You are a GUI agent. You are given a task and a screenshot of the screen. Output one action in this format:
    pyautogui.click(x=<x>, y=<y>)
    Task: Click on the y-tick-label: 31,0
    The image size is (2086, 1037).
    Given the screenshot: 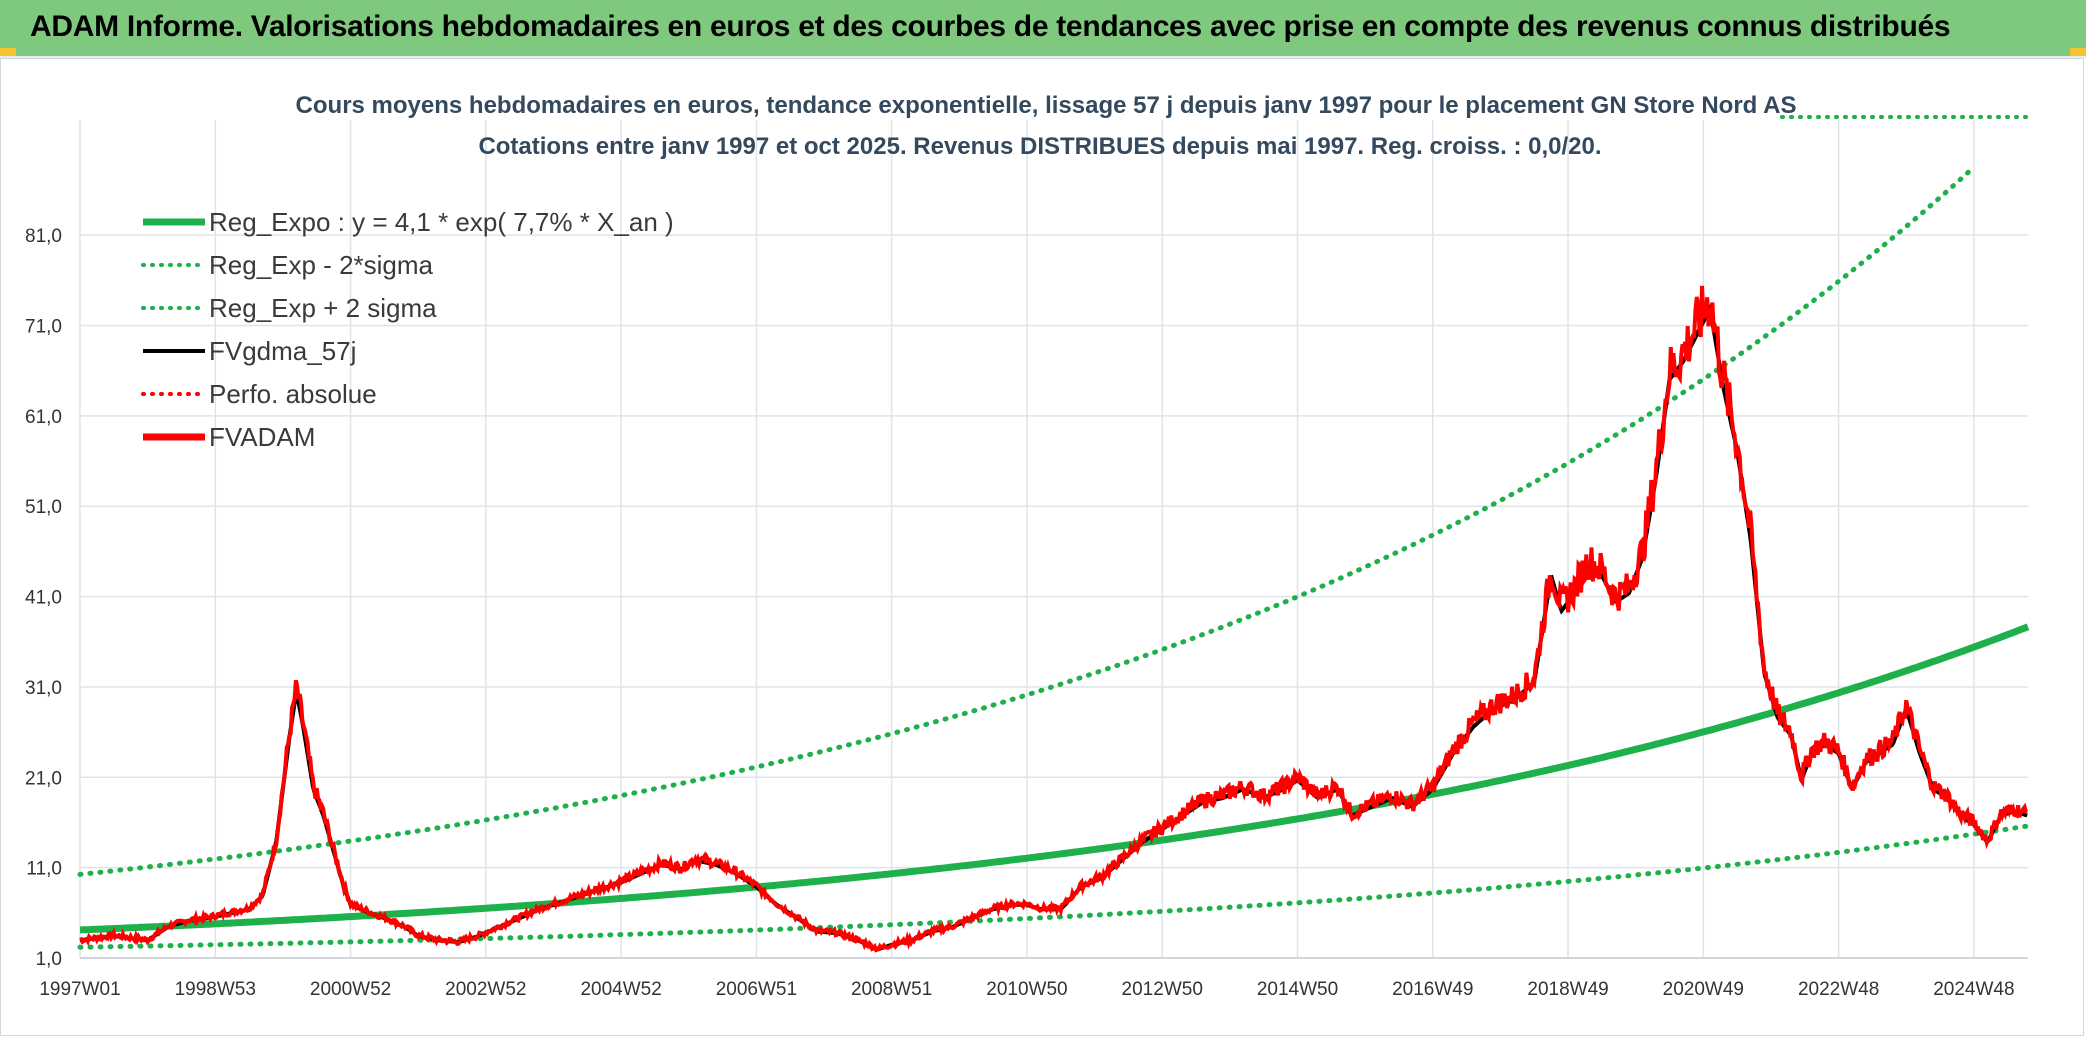 What is the action you would take?
    pyautogui.click(x=43, y=688)
    